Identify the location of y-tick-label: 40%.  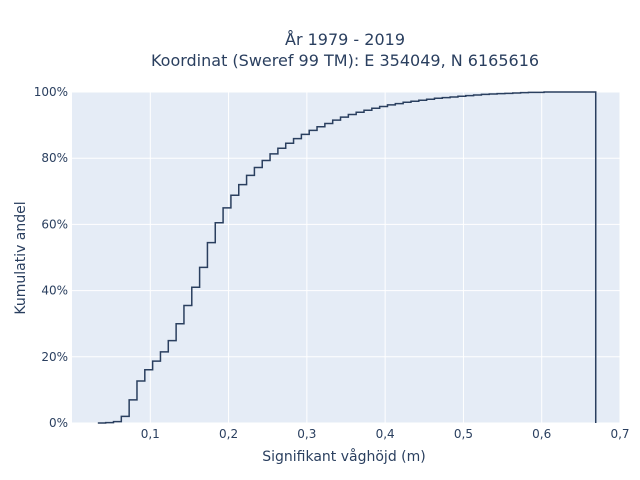
(54, 291).